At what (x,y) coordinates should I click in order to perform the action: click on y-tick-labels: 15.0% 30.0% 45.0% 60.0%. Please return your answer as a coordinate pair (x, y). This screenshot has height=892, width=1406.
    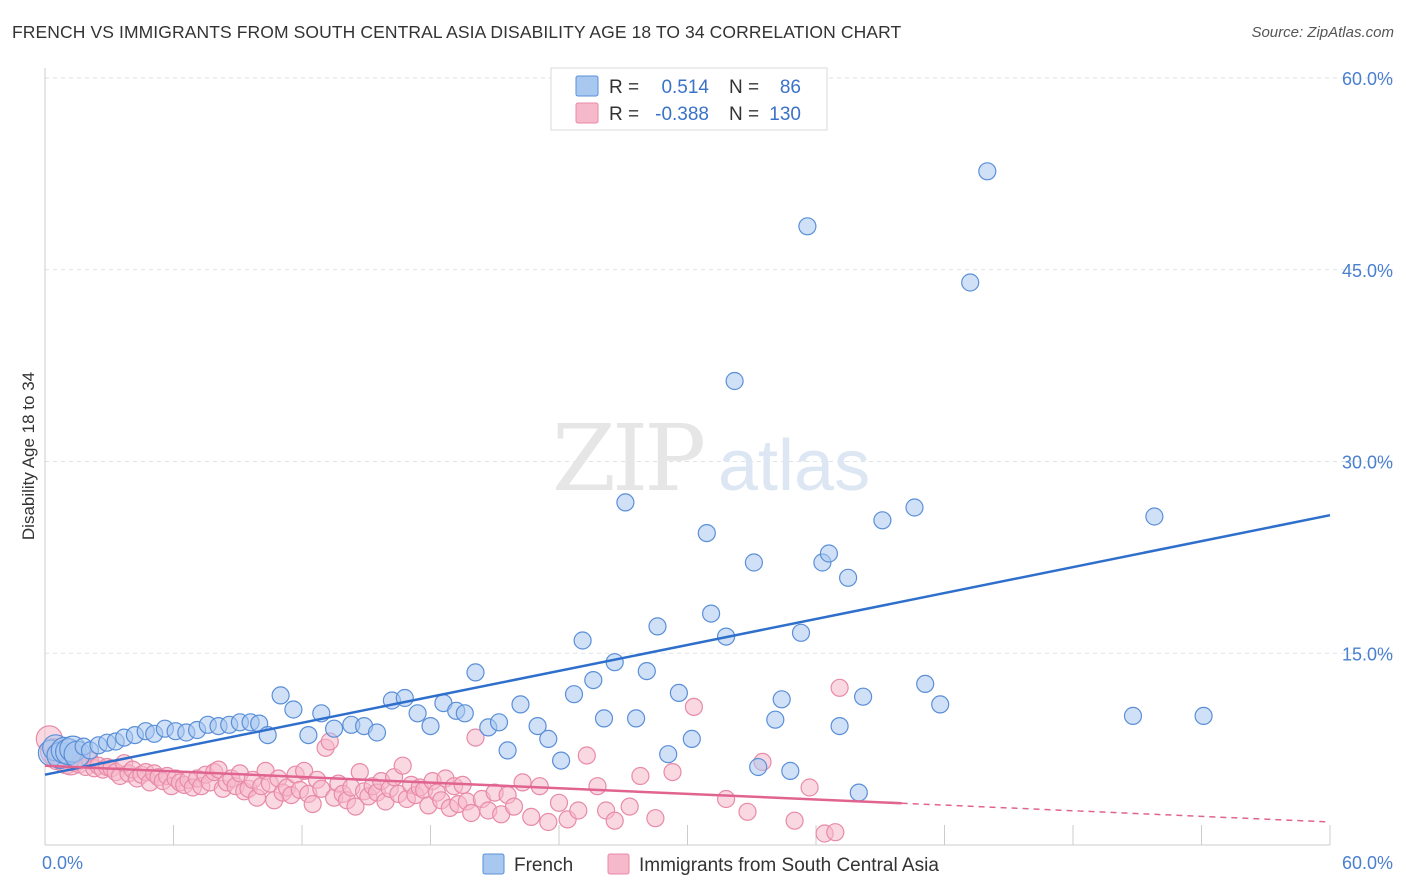
    Looking at the image, I should click on (1367, 366).